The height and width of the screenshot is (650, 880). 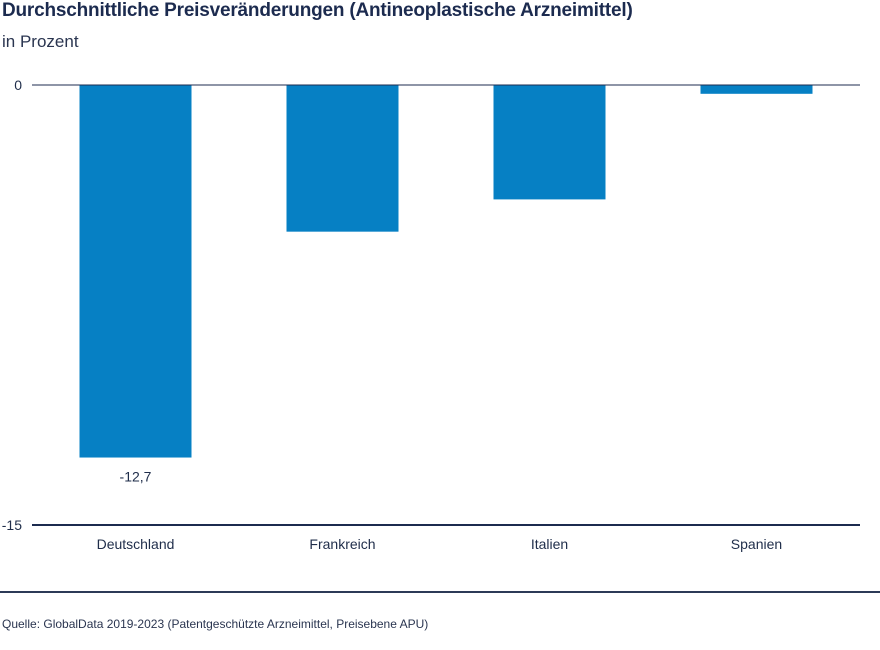 I want to click on category-label-deutschland: Deutschland, so click(x=136, y=544).